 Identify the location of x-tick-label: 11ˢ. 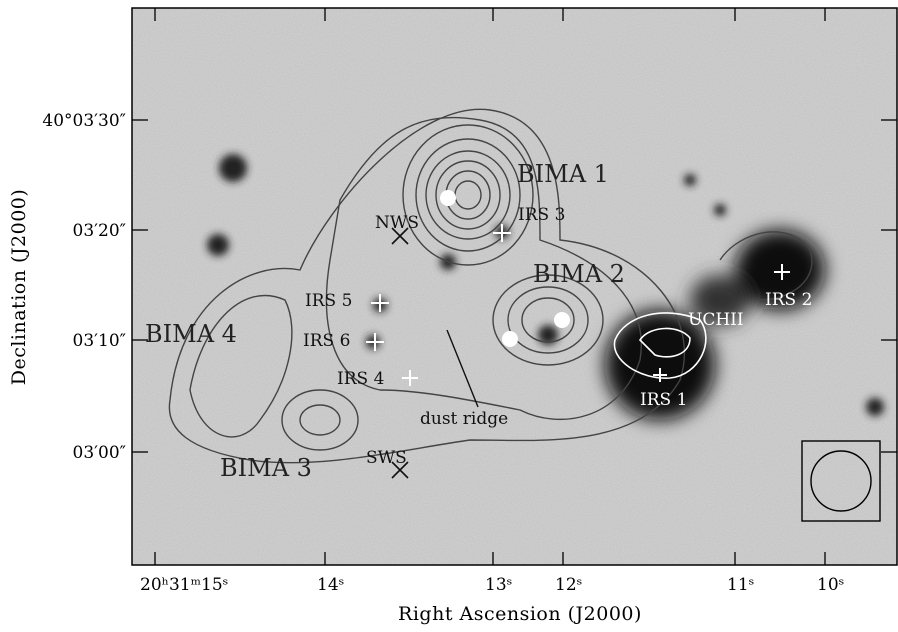
(740, 585).